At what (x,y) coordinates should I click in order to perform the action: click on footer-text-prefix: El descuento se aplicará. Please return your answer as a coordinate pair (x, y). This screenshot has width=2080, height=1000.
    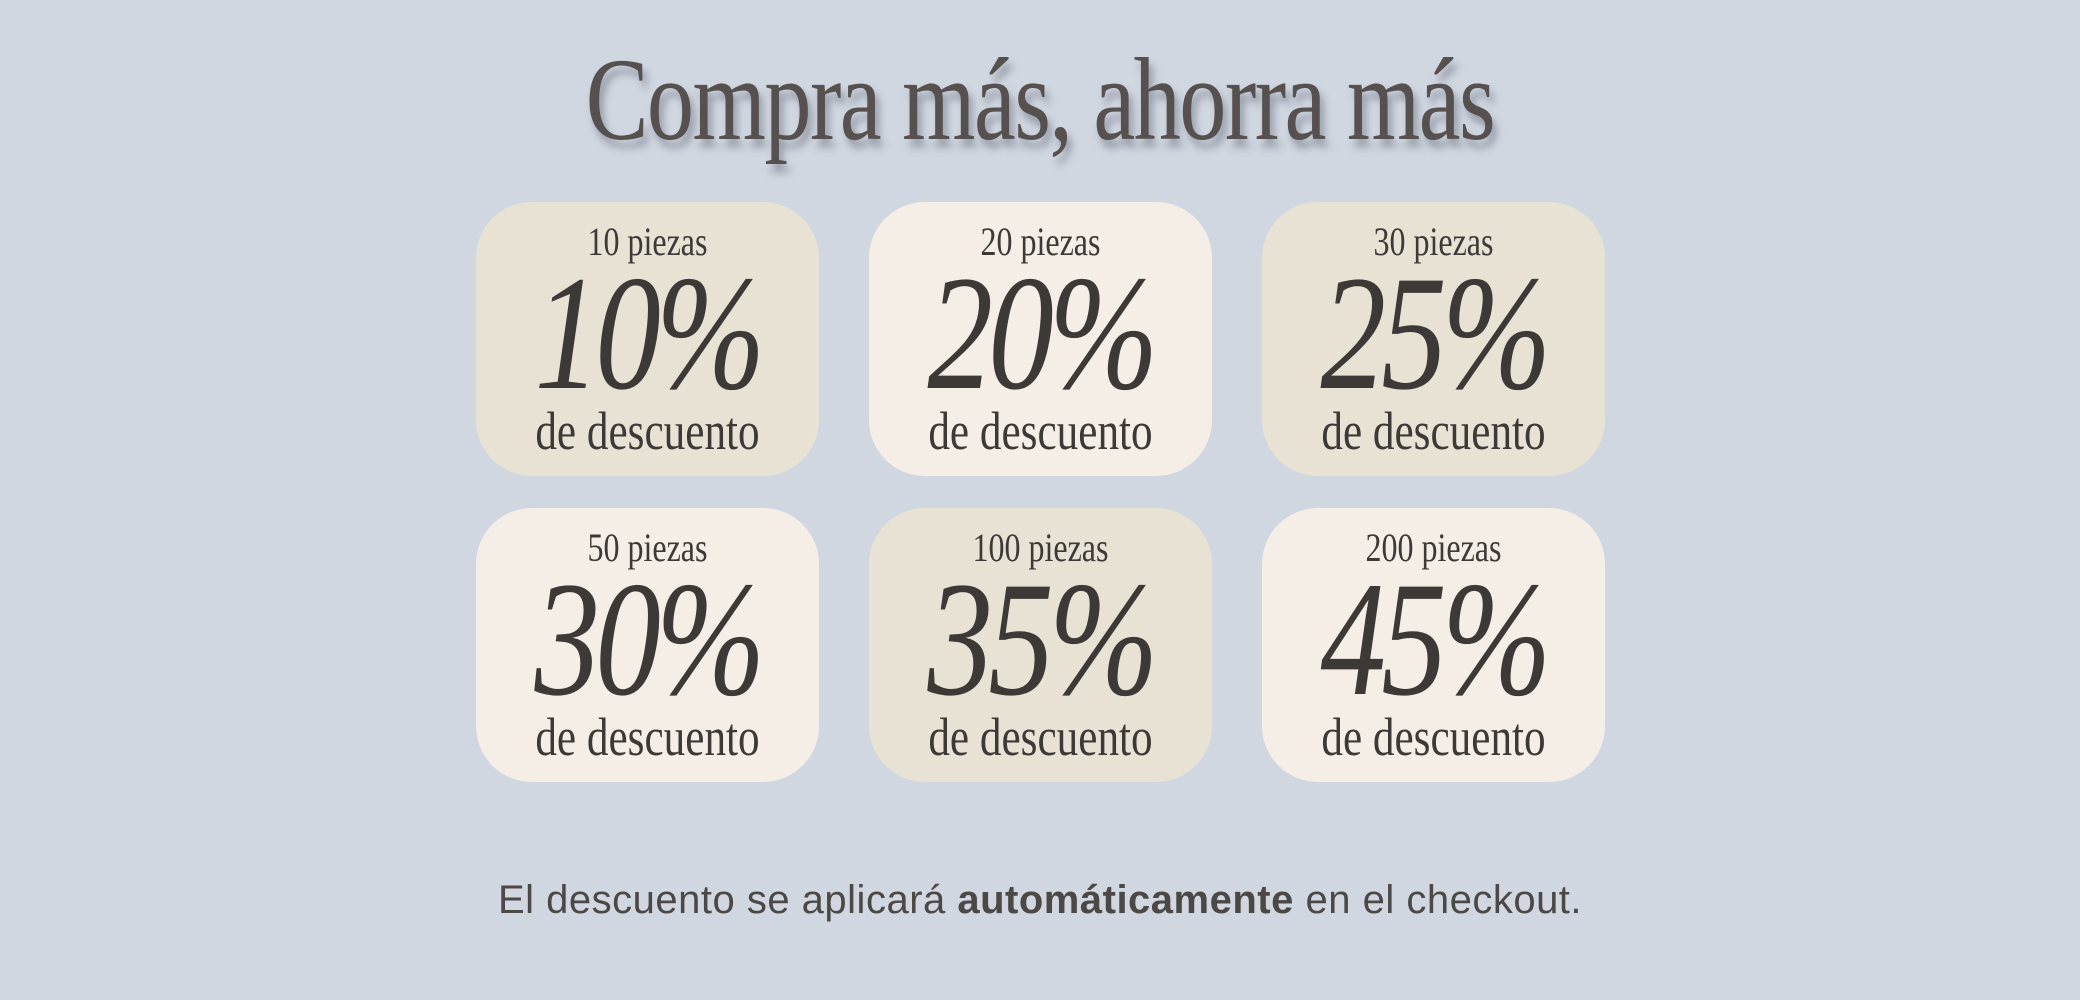
    Looking at the image, I should click on (727, 900).